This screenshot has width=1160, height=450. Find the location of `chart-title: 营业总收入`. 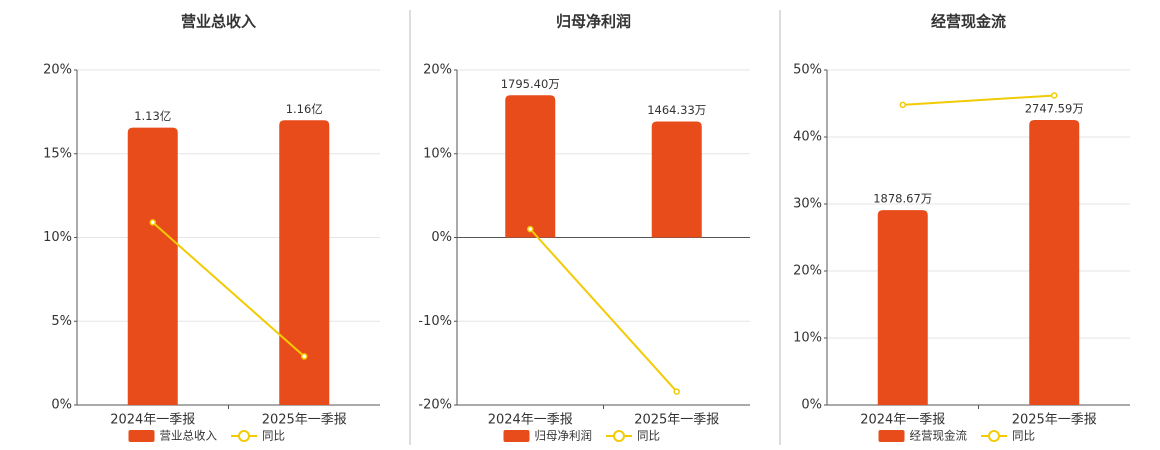

chart-title: 营业总收入 is located at coordinates (218, 22).